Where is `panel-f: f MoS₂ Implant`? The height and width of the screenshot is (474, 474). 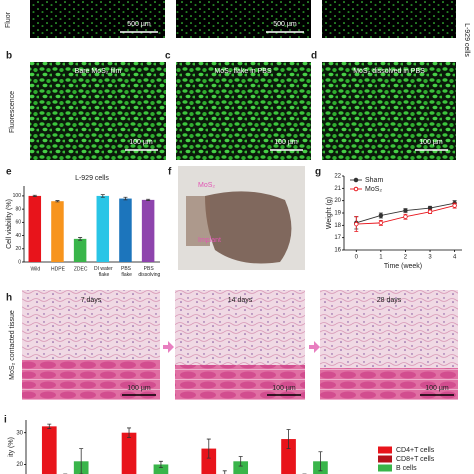
panel-f: f MoS₂ Implant is located at coordinates (236, 218).